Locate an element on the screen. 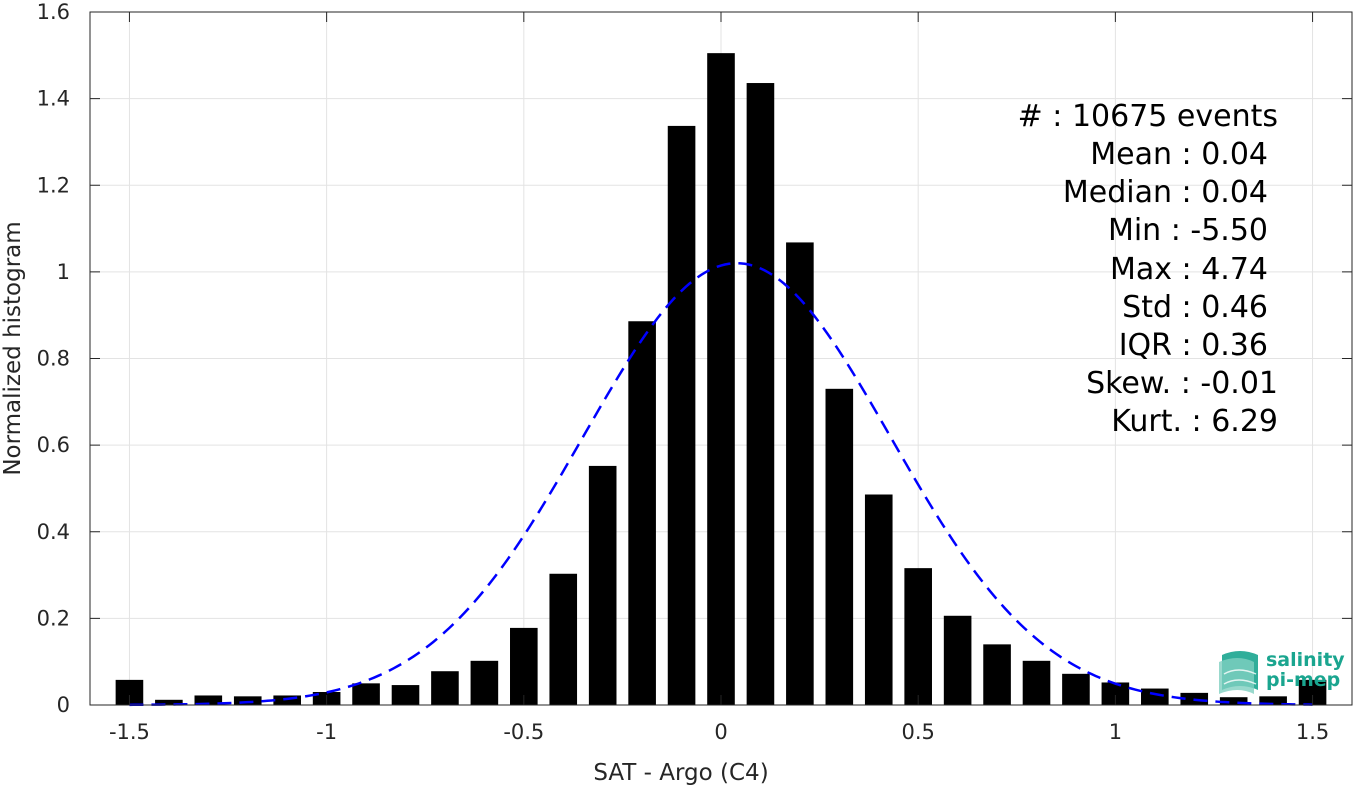  y-tick-label: 1 is located at coordinates (63, 272).